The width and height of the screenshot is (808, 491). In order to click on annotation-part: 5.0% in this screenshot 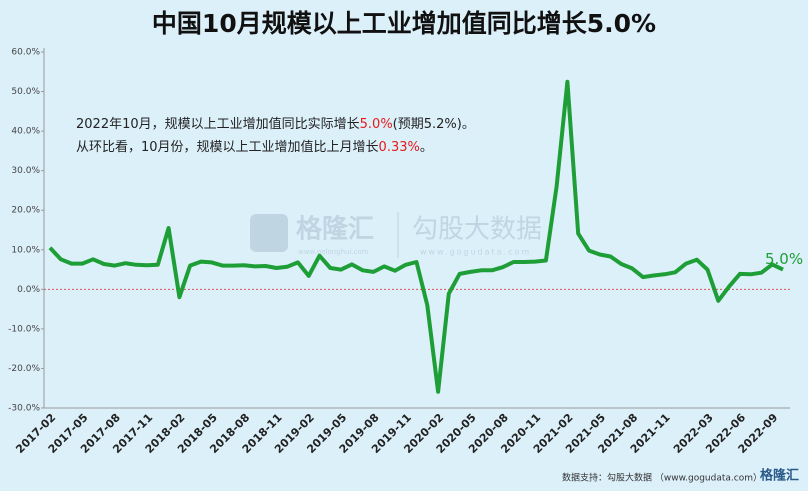, I will do `click(376, 124)`.